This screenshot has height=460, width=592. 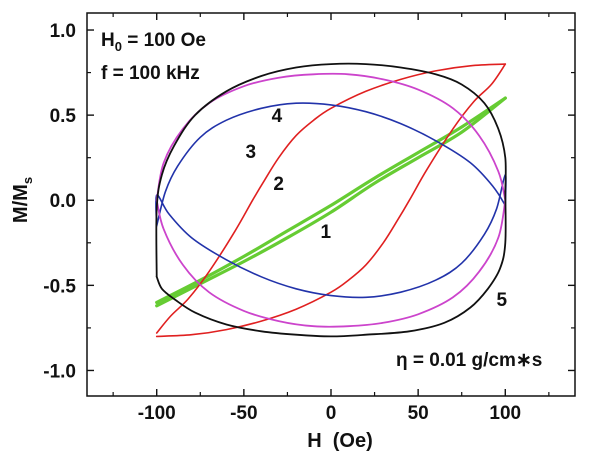 What do you see at coordinates (63, 201) in the screenshot?
I see `y-tick-label: 0.0` at bounding box center [63, 201].